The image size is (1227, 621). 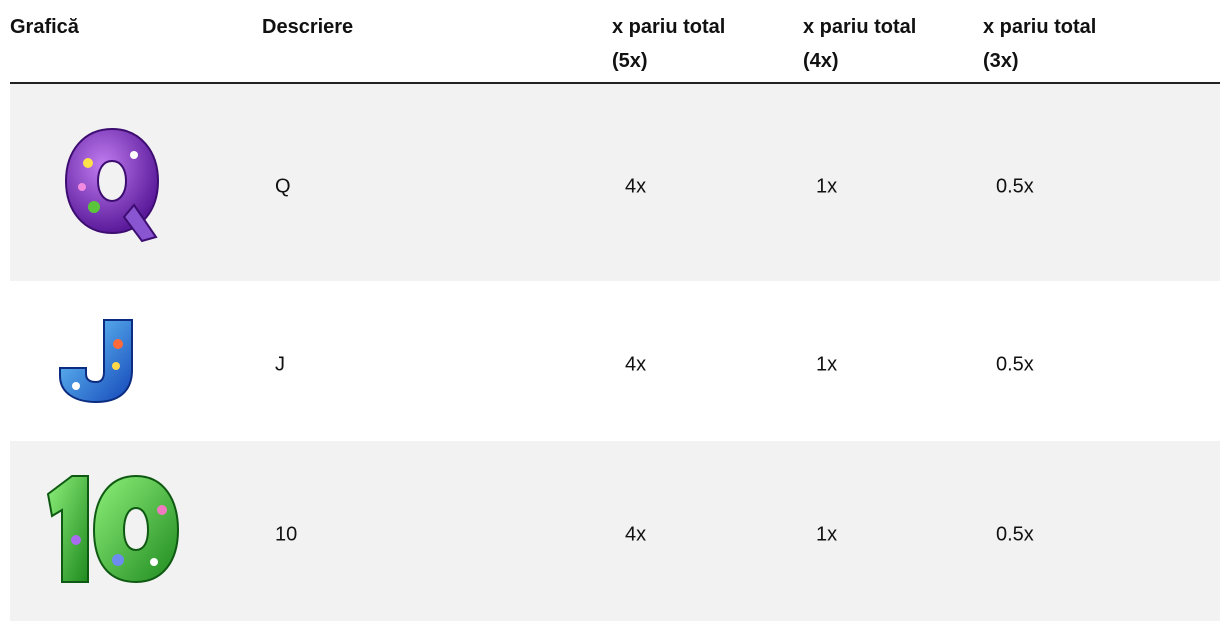 What do you see at coordinates (283, 186) in the screenshot?
I see `description: Q` at bounding box center [283, 186].